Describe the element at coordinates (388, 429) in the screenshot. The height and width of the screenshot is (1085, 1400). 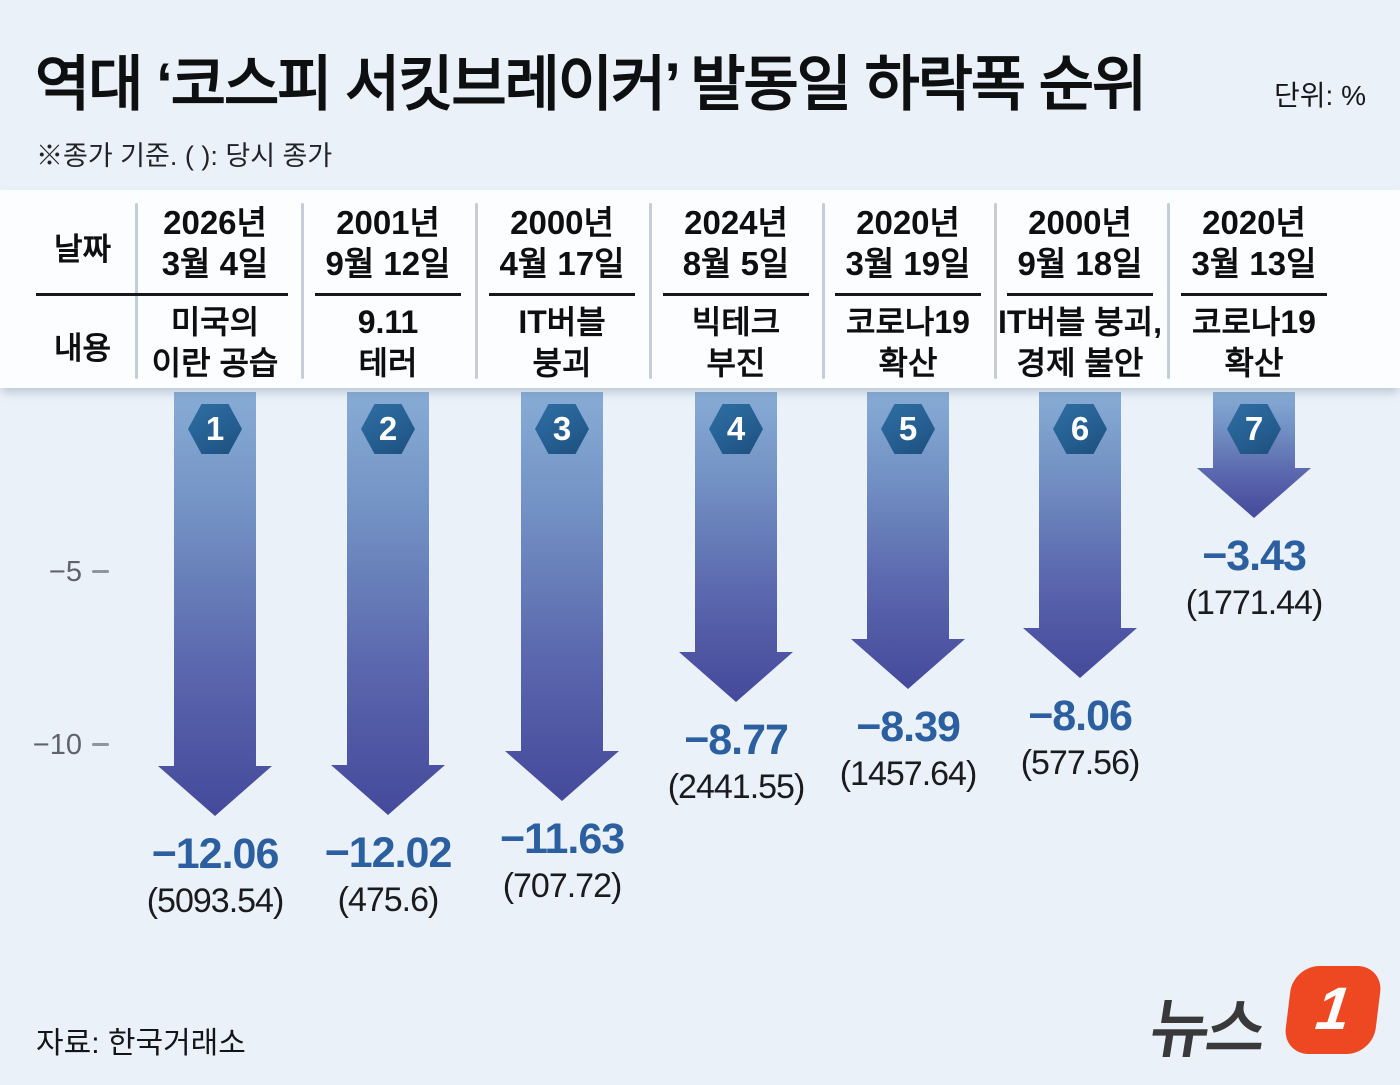
I see `rank-badge-hexagon-icon: 2` at that location.